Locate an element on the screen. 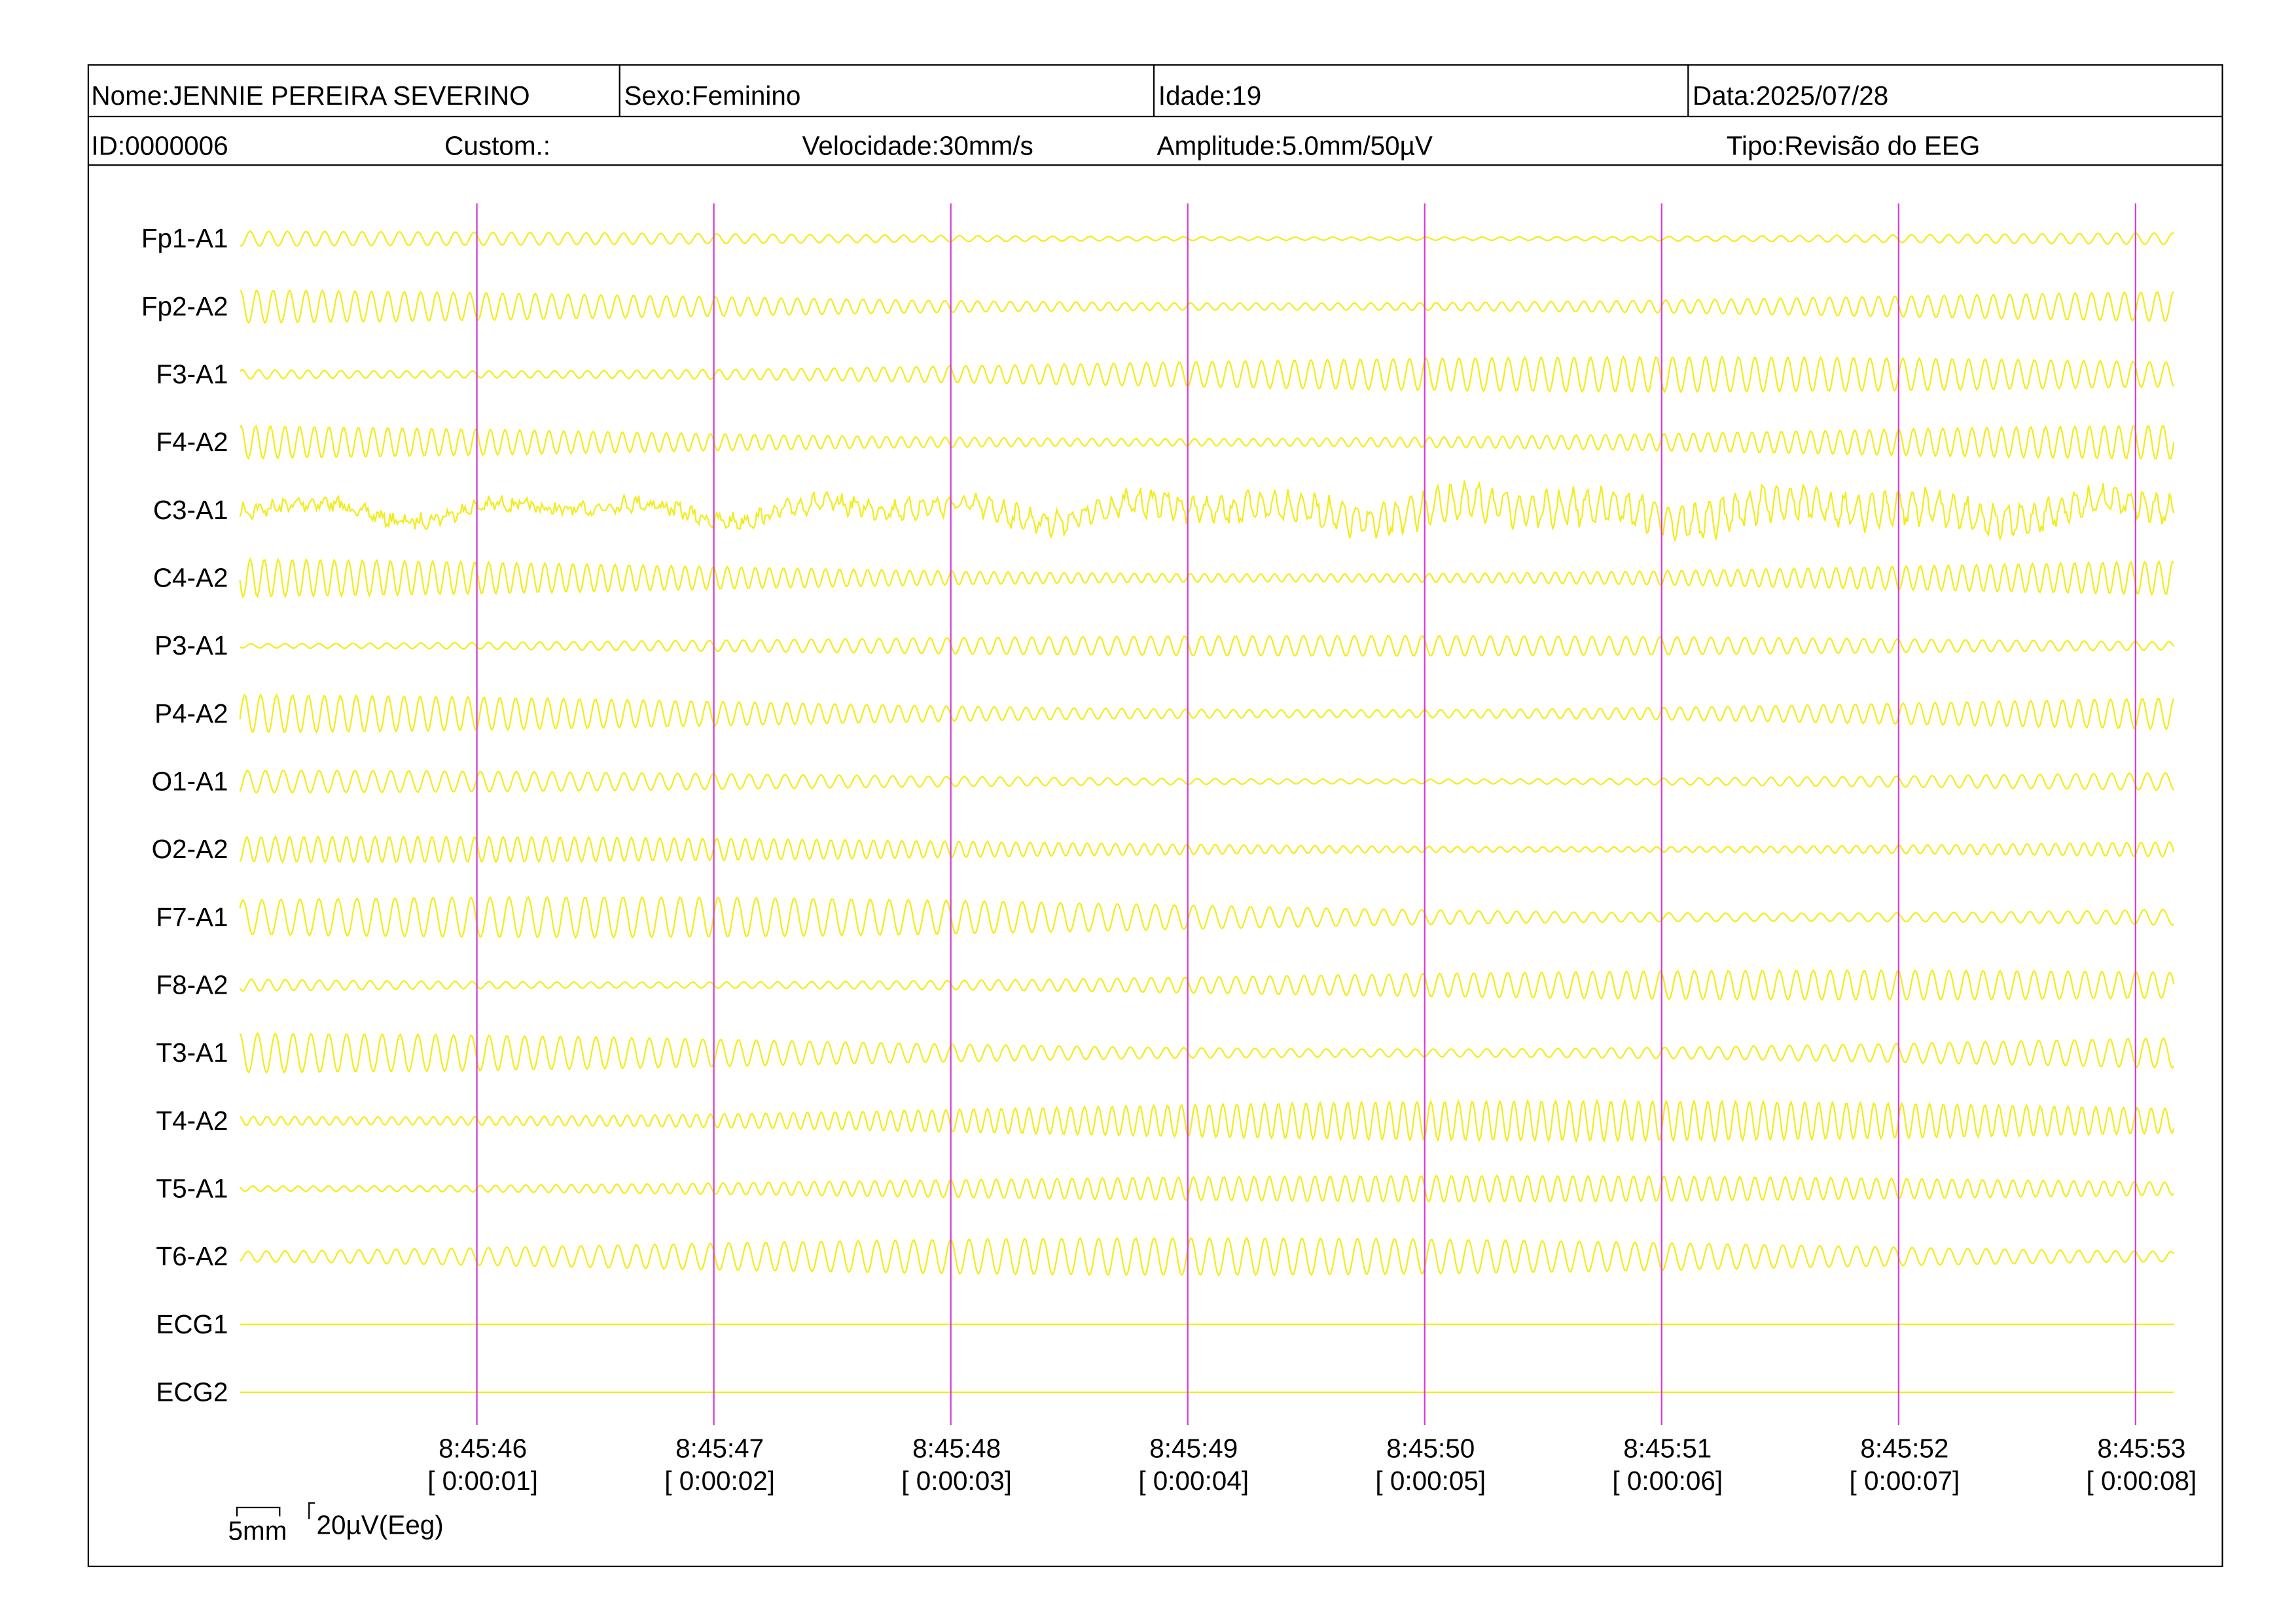 This screenshot has height=1624, width=2296. channel-label: T4-A2 is located at coordinates (192, 1121).